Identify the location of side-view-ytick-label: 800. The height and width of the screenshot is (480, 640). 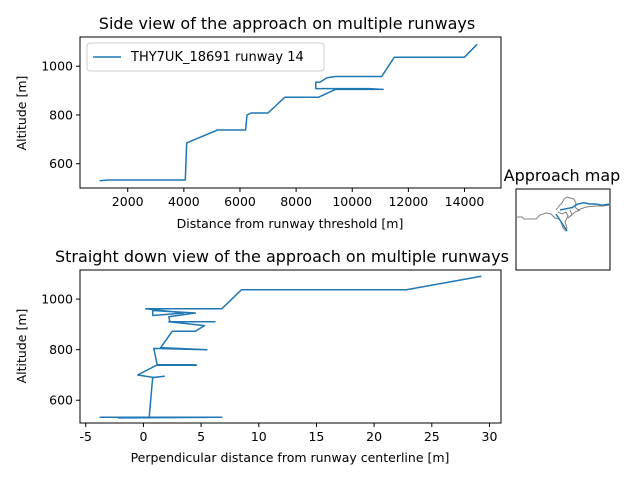
(61, 114).